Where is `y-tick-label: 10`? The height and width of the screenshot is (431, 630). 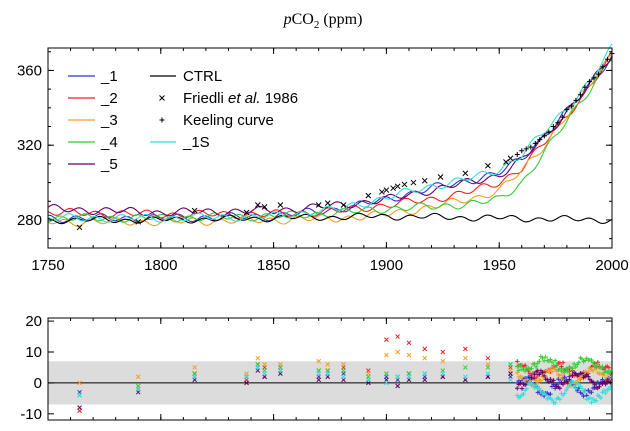
y-tick-label: 10 is located at coordinates (33, 352).